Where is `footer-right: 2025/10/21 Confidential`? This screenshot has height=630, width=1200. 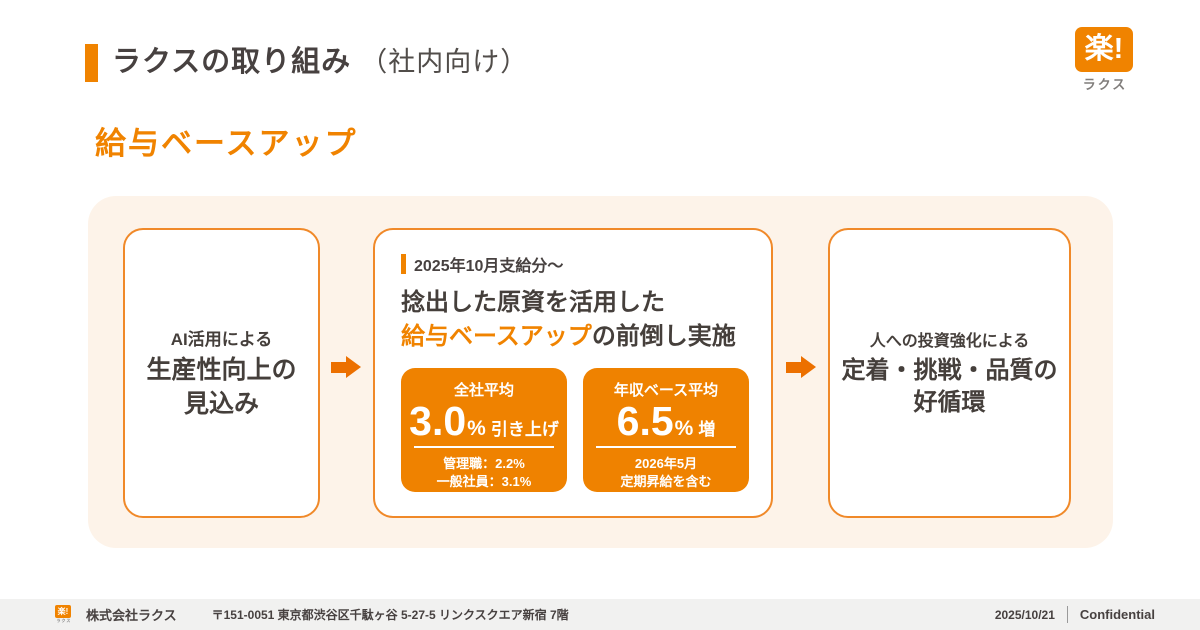 footer-right: 2025/10/21 Confidential is located at coordinates (1075, 614).